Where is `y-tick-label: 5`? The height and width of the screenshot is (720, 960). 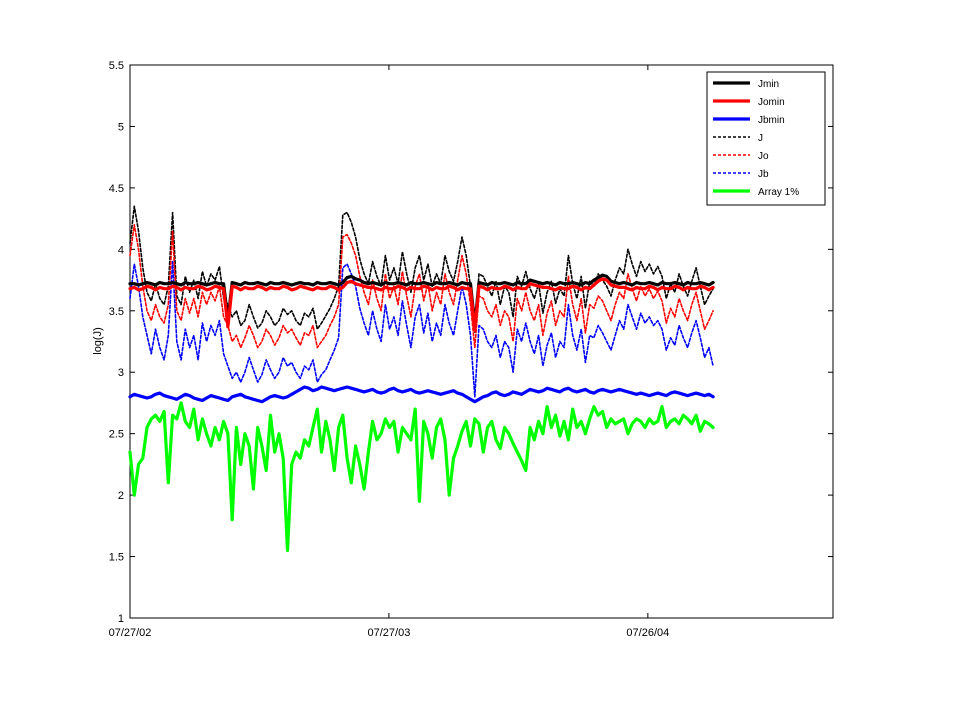
y-tick-label: 5 is located at coordinates (121, 127).